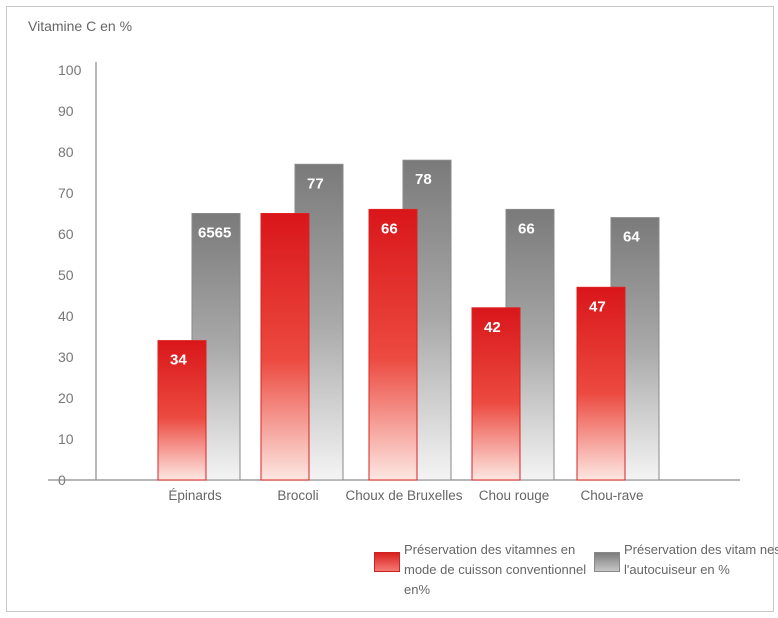 This screenshot has height=618, width=778. What do you see at coordinates (611, 495) in the screenshot?
I see `x-tick-label: Chou-rave` at bounding box center [611, 495].